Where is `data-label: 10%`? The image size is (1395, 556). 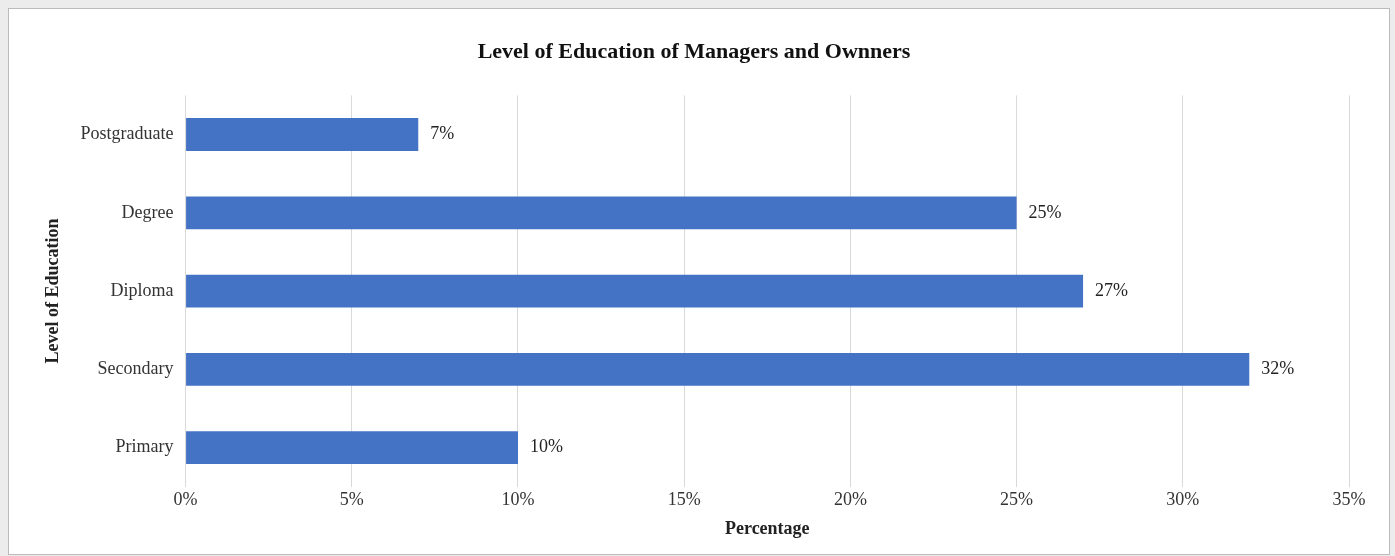
data-label: 10% is located at coordinates (546, 446).